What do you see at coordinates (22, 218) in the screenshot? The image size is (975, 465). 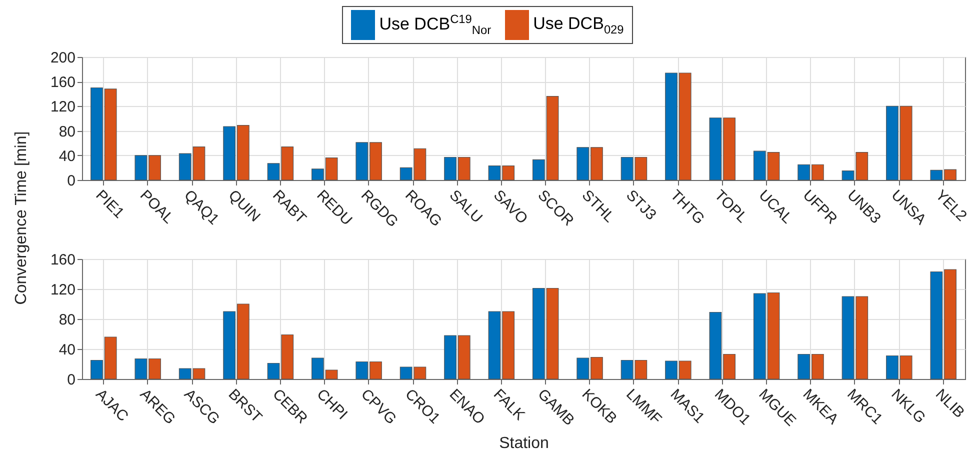 I see `y-axis-title: Convergence Time [min]` at bounding box center [22, 218].